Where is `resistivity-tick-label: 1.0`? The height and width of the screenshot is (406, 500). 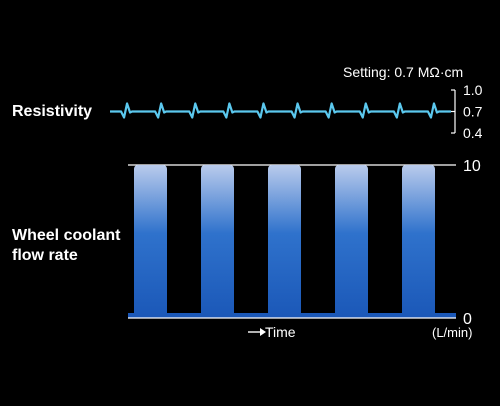 resistivity-tick-label: 1.0 is located at coordinates (473, 90).